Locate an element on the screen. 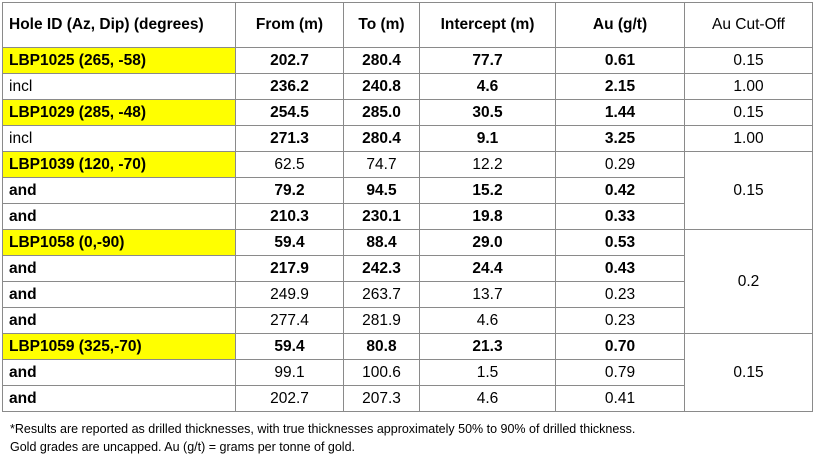  intercept-cell: 21.3 is located at coordinates (487, 346).